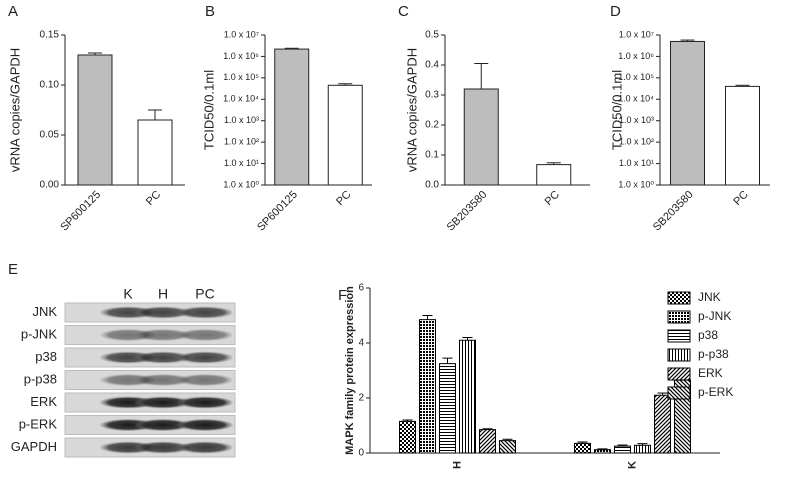 The height and width of the screenshot is (480, 796). What do you see at coordinates (204, 294) in the screenshot?
I see `lane-label: PC` at bounding box center [204, 294].